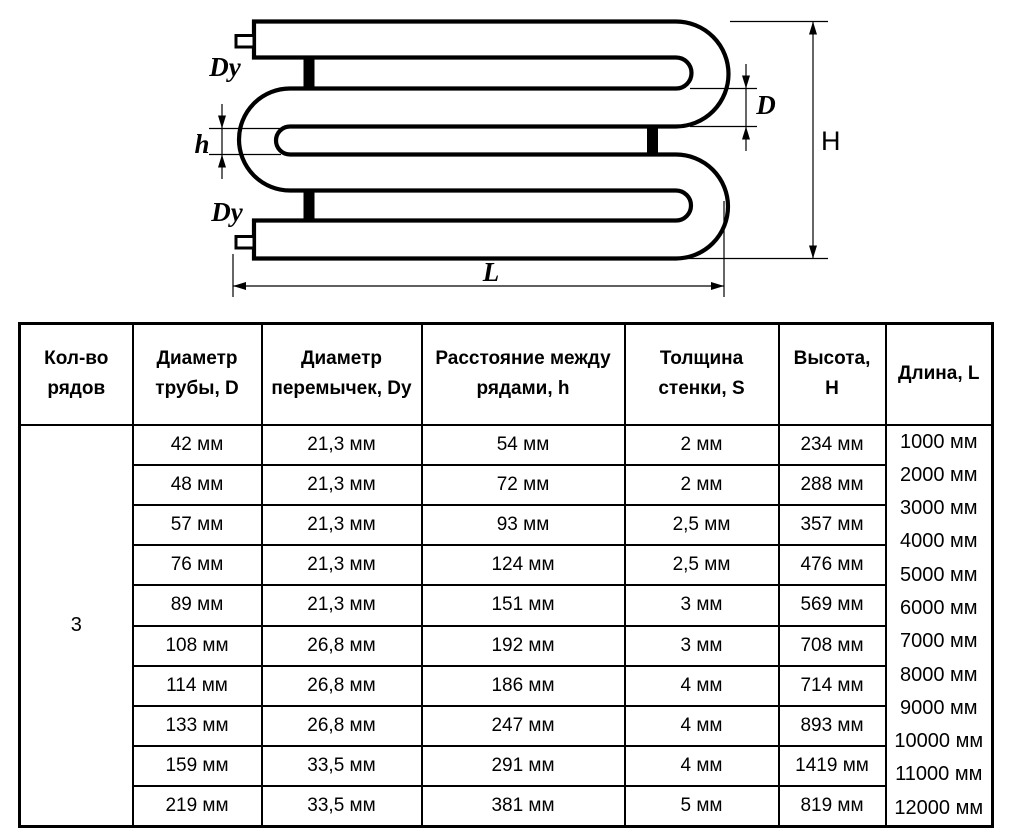 Image resolution: width=1012 pixels, height=837 pixels. I want to click on jumper-bottom-left, so click(309, 205).